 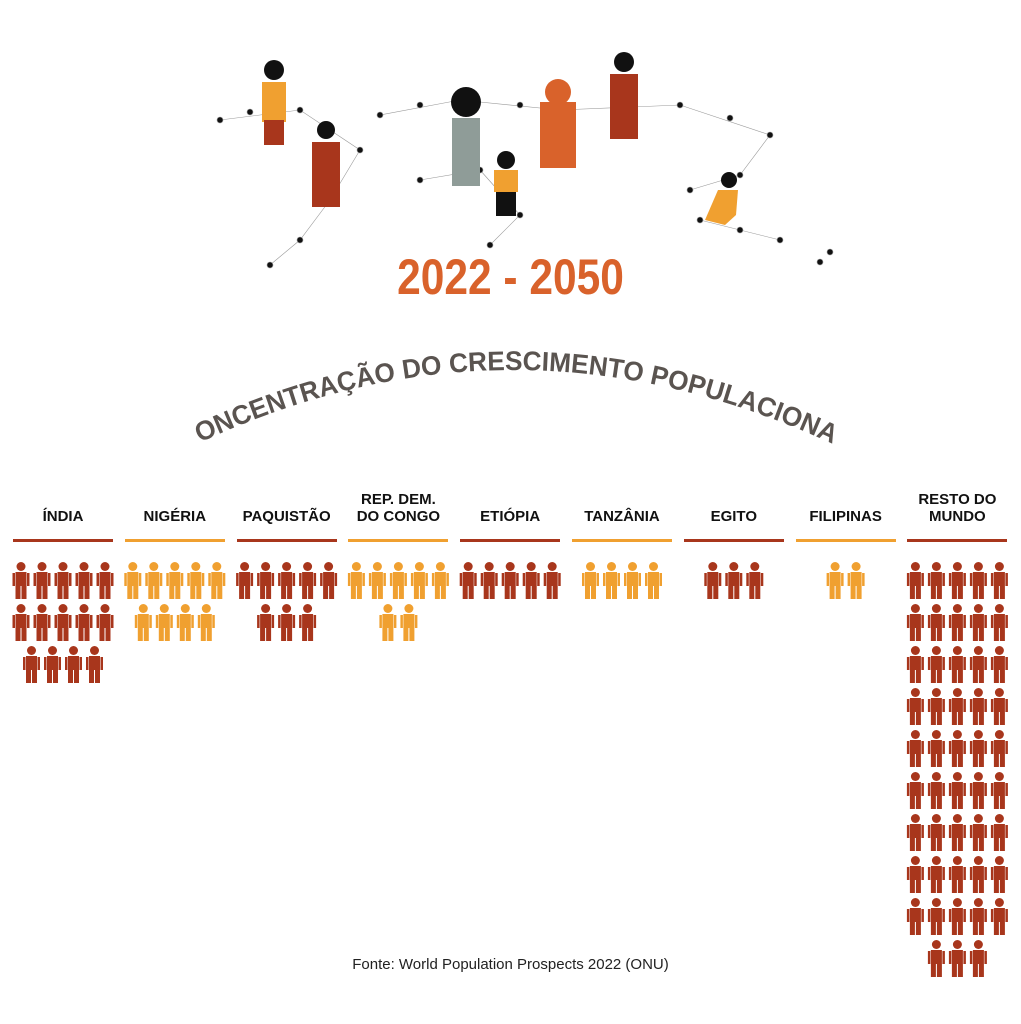 What do you see at coordinates (398, 508) in the screenshot?
I see `category-label: REP. DEM. DO CONGO` at bounding box center [398, 508].